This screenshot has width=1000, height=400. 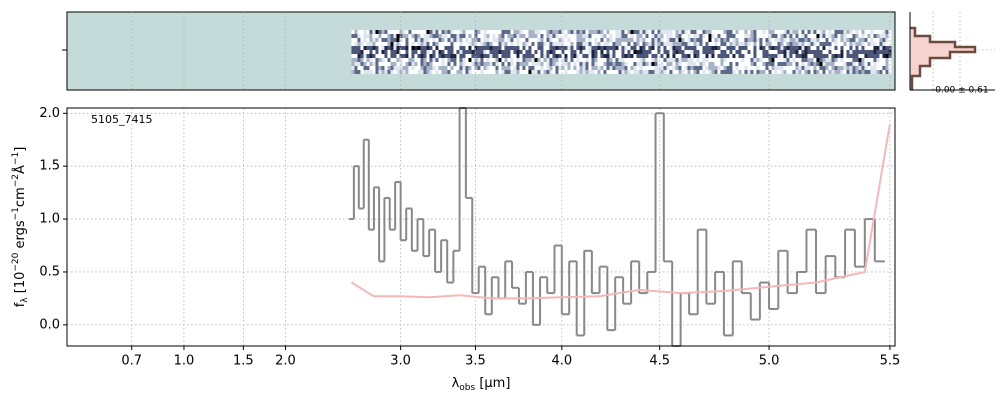 What do you see at coordinates (943, 58) in the screenshot?
I see `histogram-outline` at bounding box center [943, 58].